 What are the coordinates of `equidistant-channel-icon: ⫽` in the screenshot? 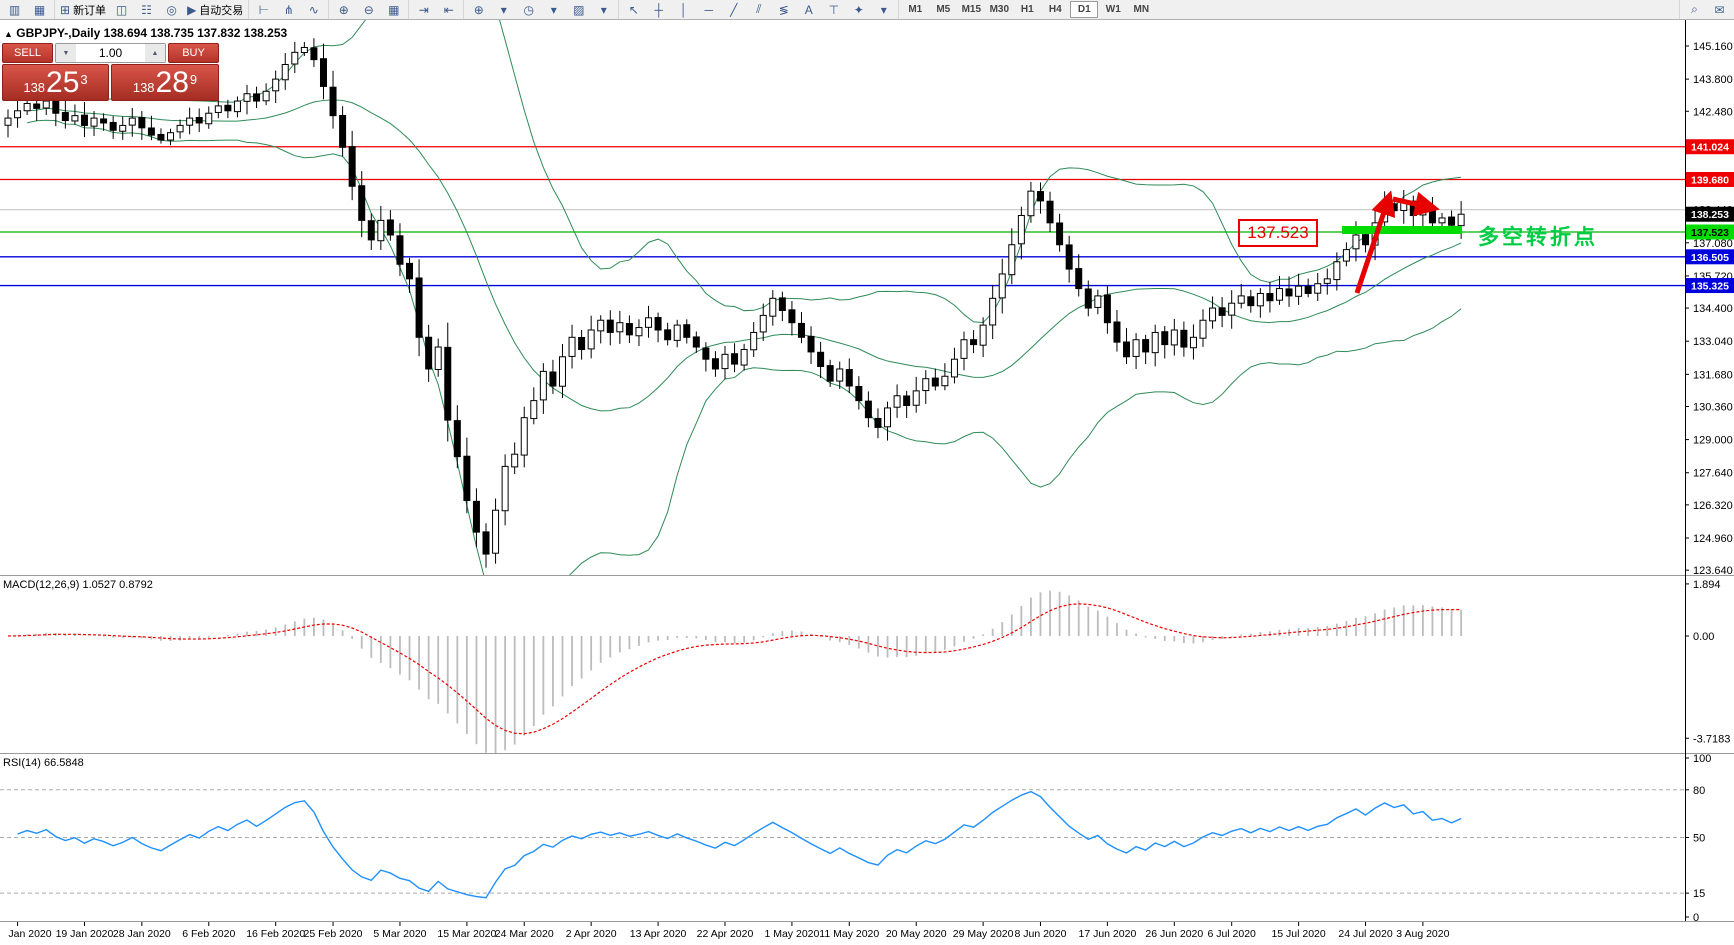 It's located at (759, 9).